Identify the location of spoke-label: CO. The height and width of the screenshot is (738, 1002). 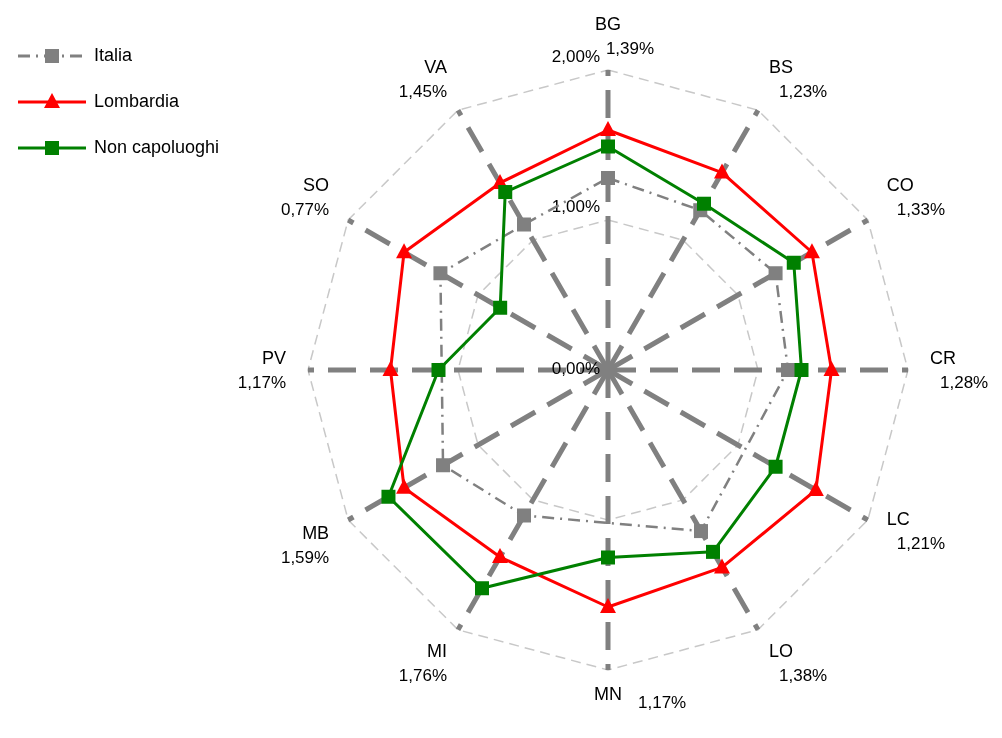
(900, 185).